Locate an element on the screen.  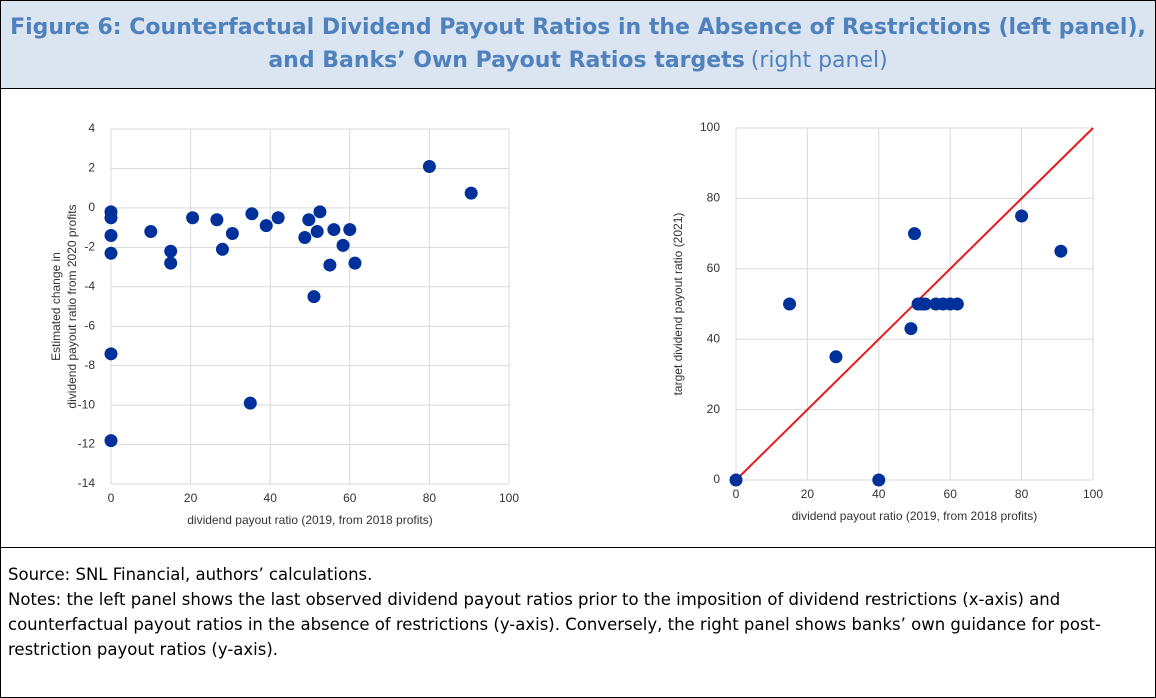
y-tick-label: -6 is located at coordinates (89, 325).